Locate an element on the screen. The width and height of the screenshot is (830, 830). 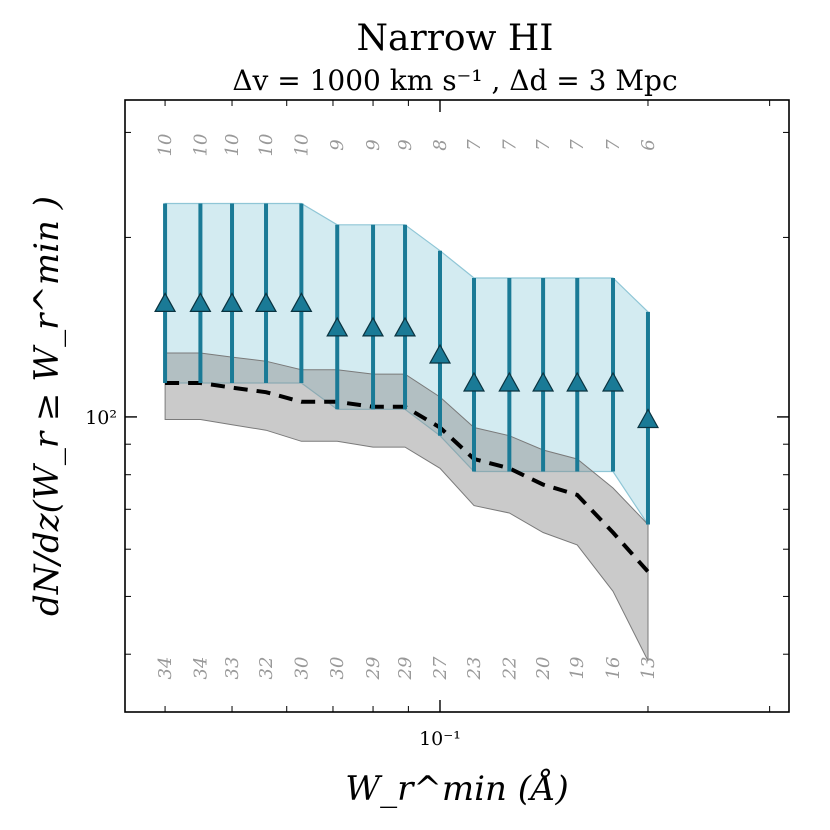
bottom-count-label: 13 is located at coordinates (648, 668).